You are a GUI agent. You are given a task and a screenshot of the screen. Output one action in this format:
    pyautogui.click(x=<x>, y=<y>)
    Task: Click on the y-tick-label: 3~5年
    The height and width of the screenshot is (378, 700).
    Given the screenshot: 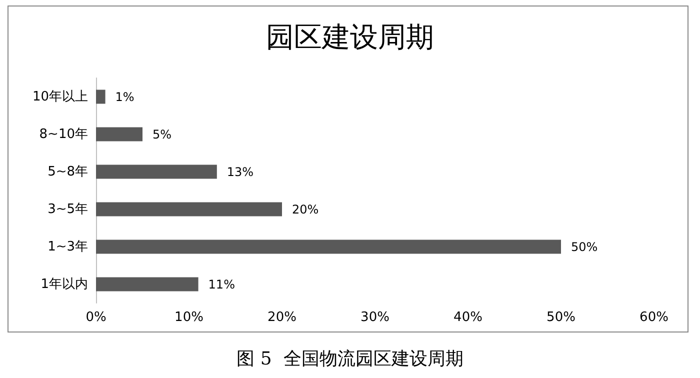 What is the action you would take?
    pyautogui.click(x=68, y=209)
    